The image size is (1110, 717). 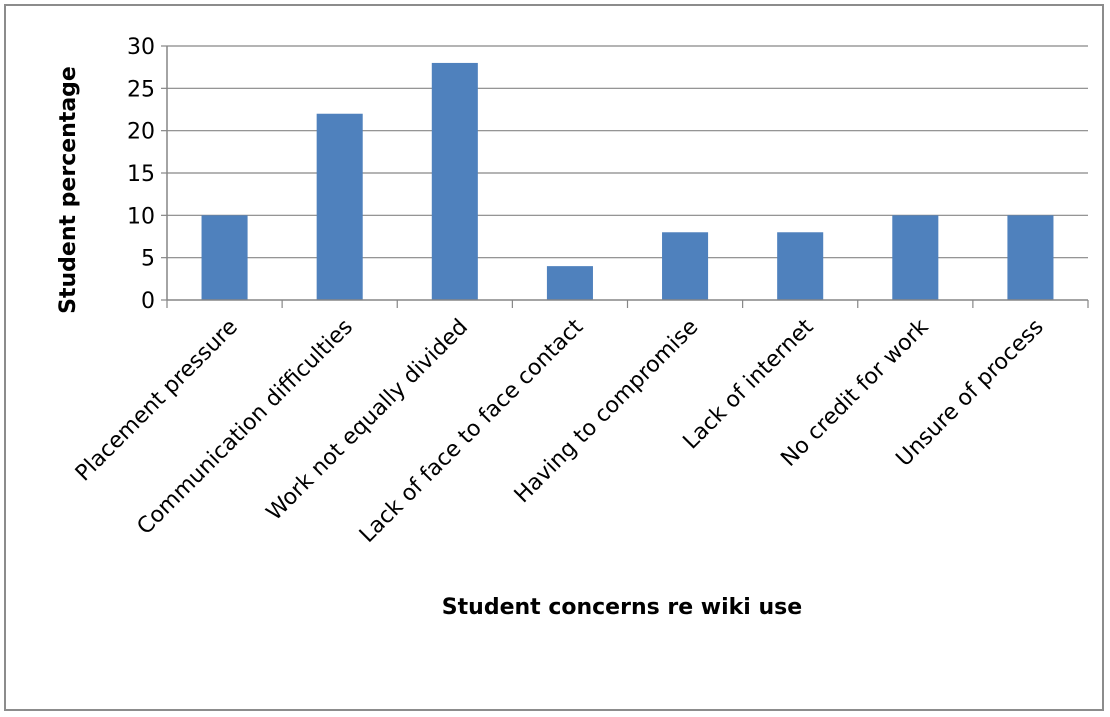 I want to click on x-category-label: Communication difficulties, so click(x=245, y=427).